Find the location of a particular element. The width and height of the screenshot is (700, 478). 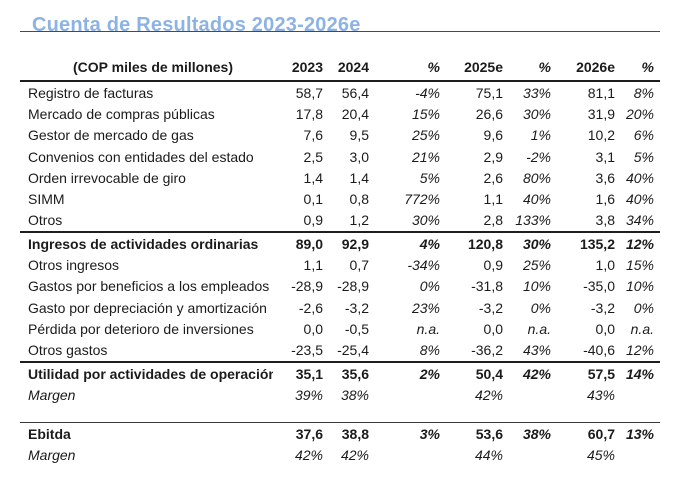

growth-cell: 13% is located at coordinates (639, 434).